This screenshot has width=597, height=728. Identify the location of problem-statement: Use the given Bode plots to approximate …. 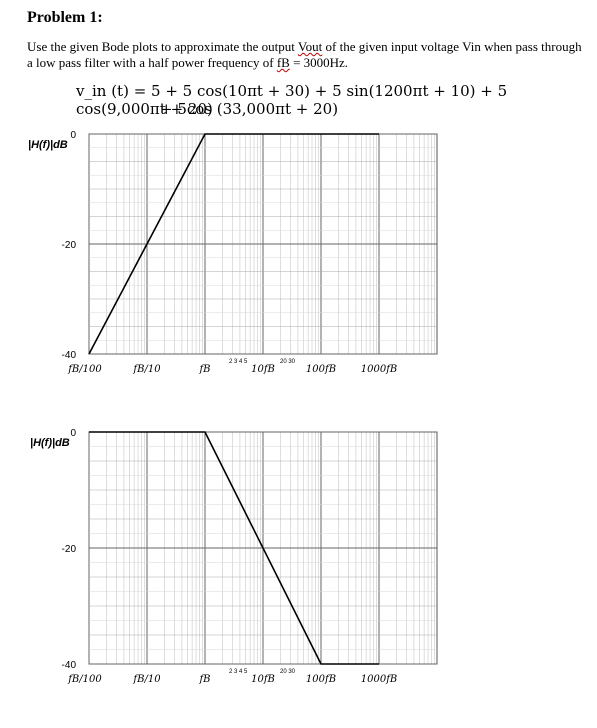
(304, 55).